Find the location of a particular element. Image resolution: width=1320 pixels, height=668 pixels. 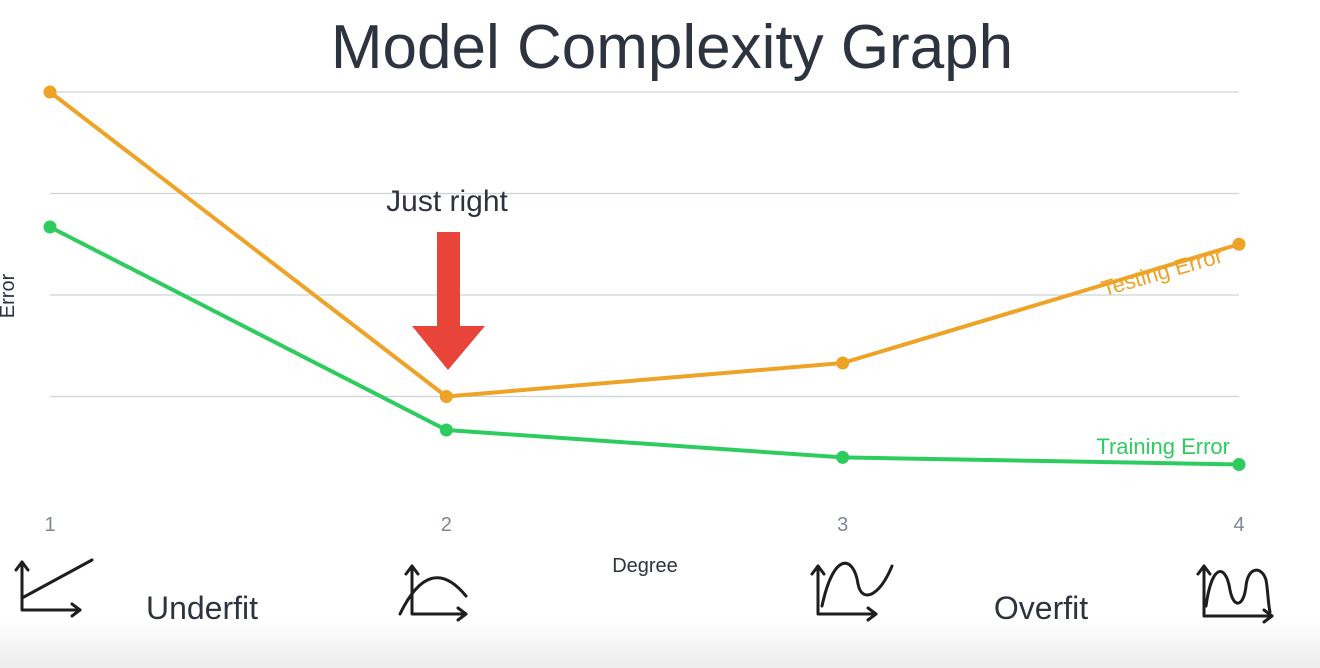

x-axis-label: Degree is located at coordinates (645, 566).